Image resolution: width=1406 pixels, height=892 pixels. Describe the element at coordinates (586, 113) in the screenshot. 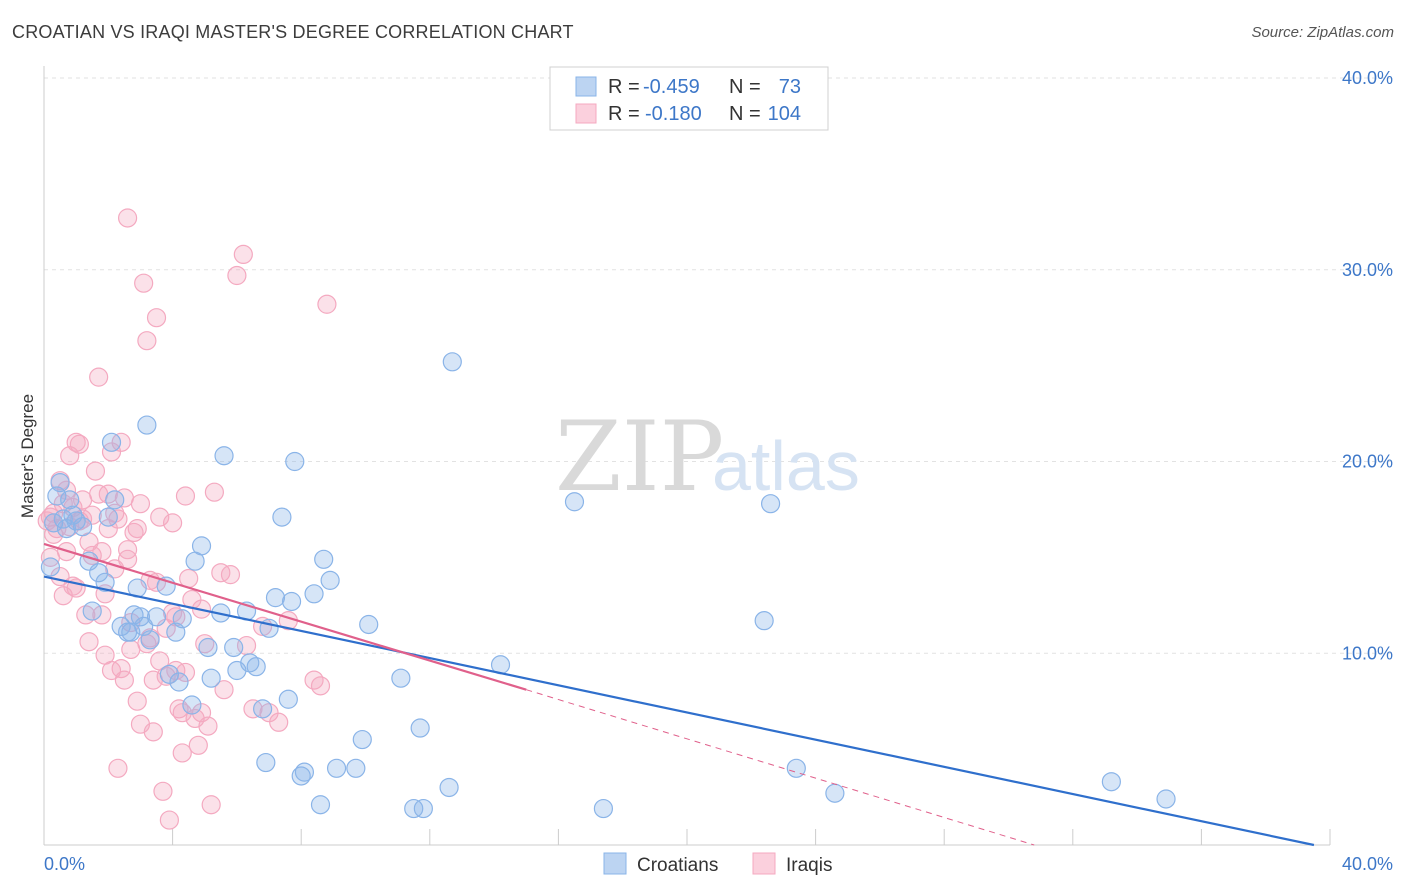

I see `legend-swatch-iraqis` at that location.